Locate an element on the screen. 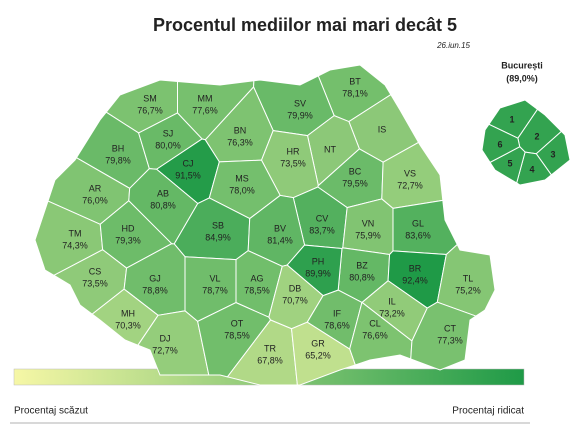 Image resolution: width=580 pixels, height=446 pixels. county-value: 70,3% is located at coordinates (128, 325).